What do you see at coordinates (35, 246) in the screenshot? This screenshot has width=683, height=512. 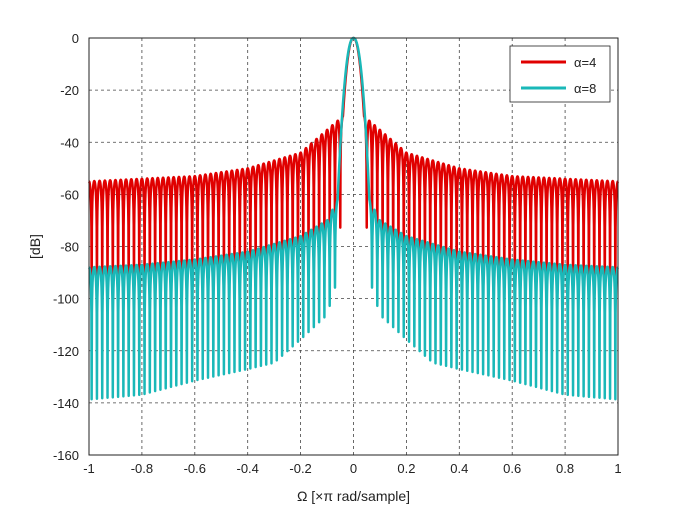 I see `y-axis-label: [dB]` at bounding box center [35, 246].